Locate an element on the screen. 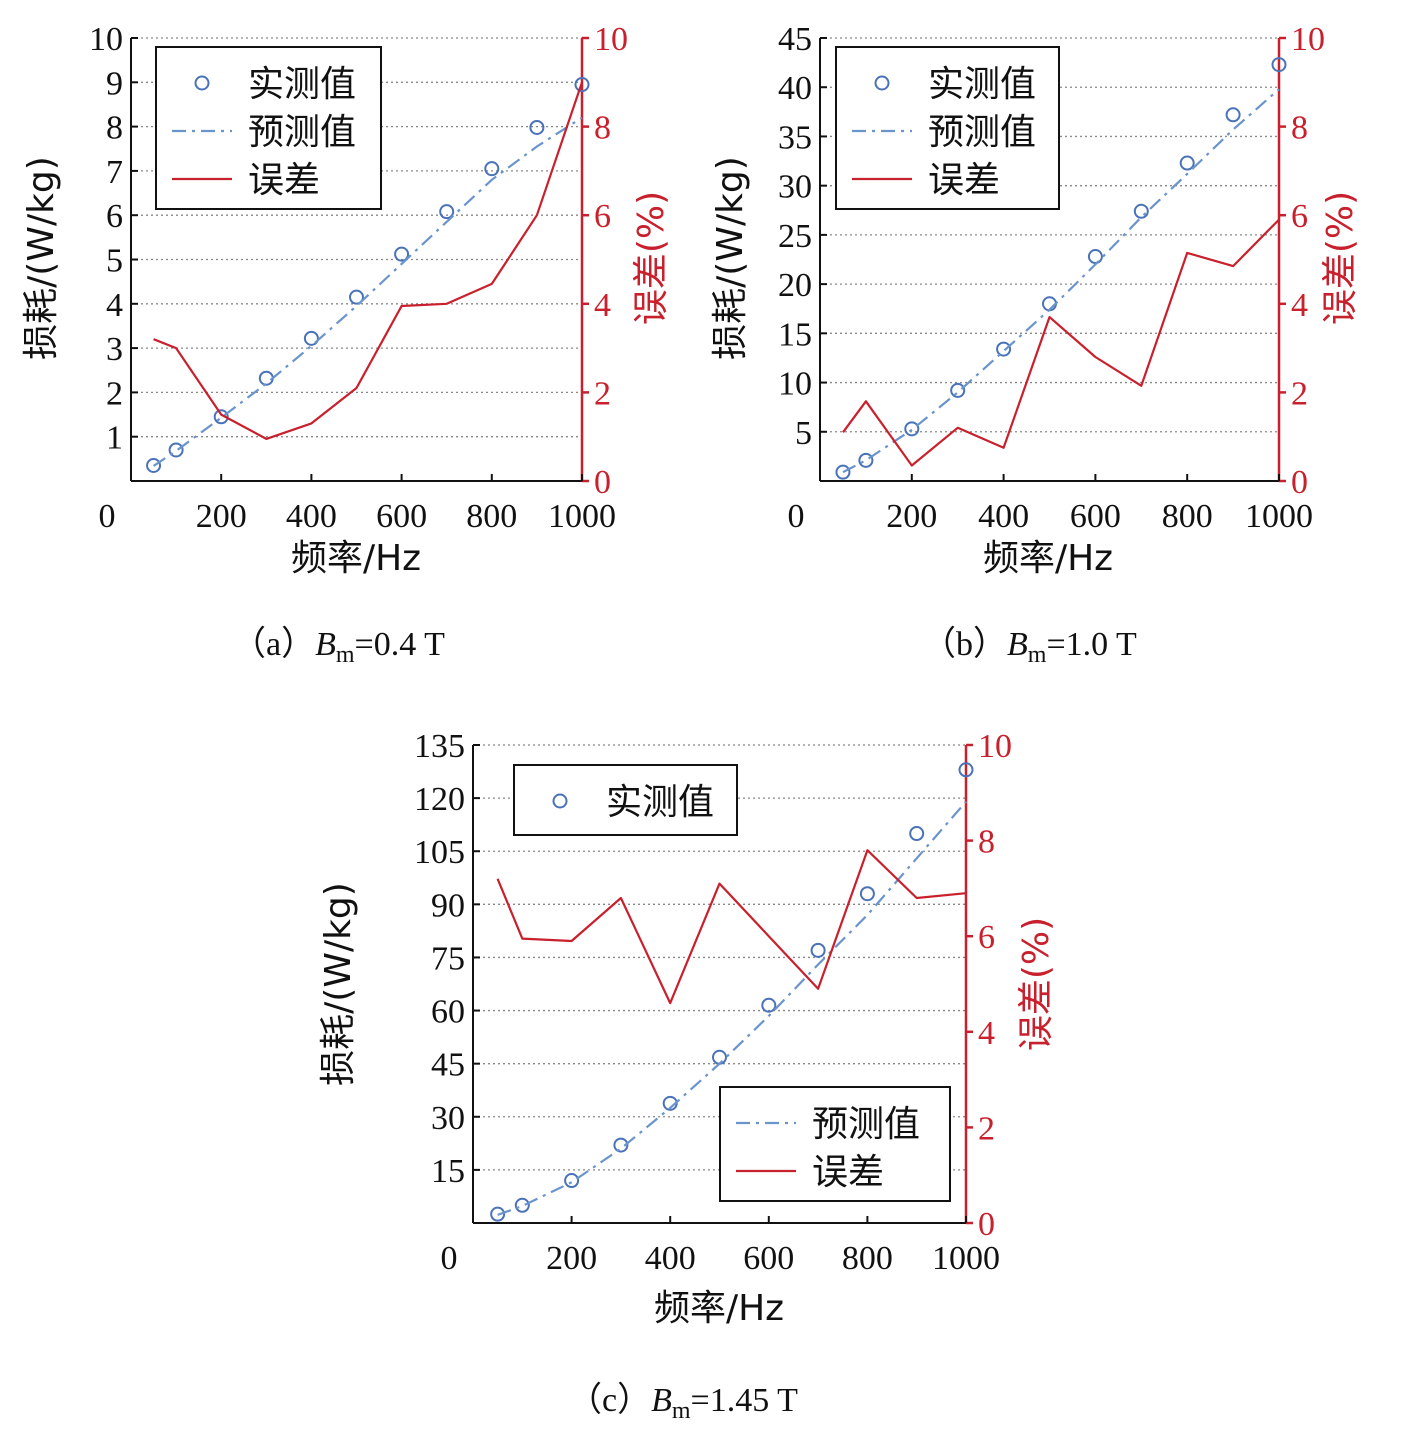 The image size is (1406, 1454). caption-prefix: （a） is located at coordinates (273, 644).